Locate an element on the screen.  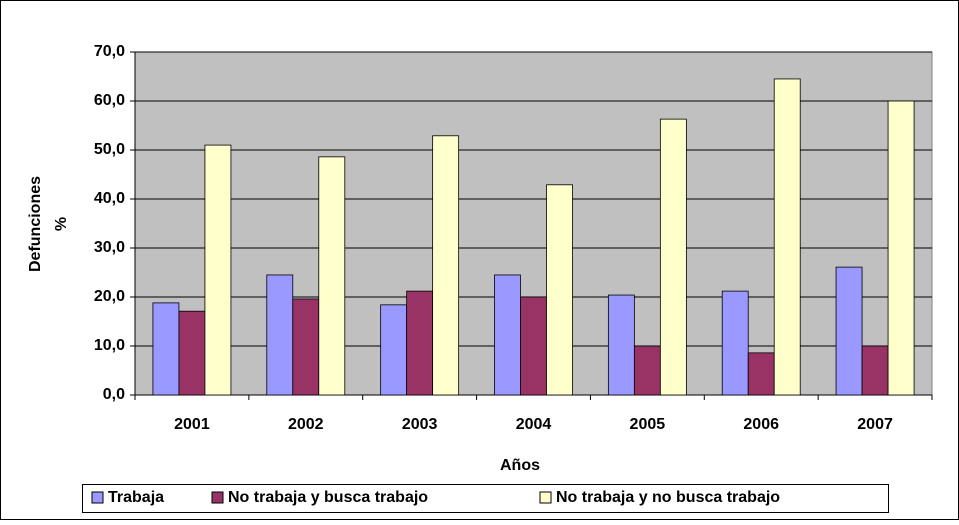
y-tick-label: 20,0 is located at coordinates (109, 296).